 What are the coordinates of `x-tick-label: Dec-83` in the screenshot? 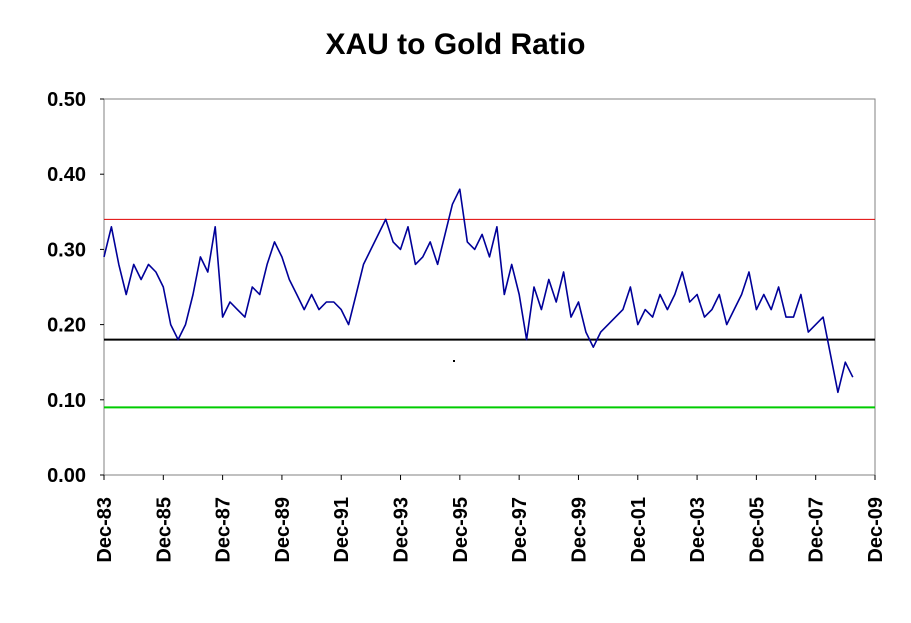 It's located at (105, 530).